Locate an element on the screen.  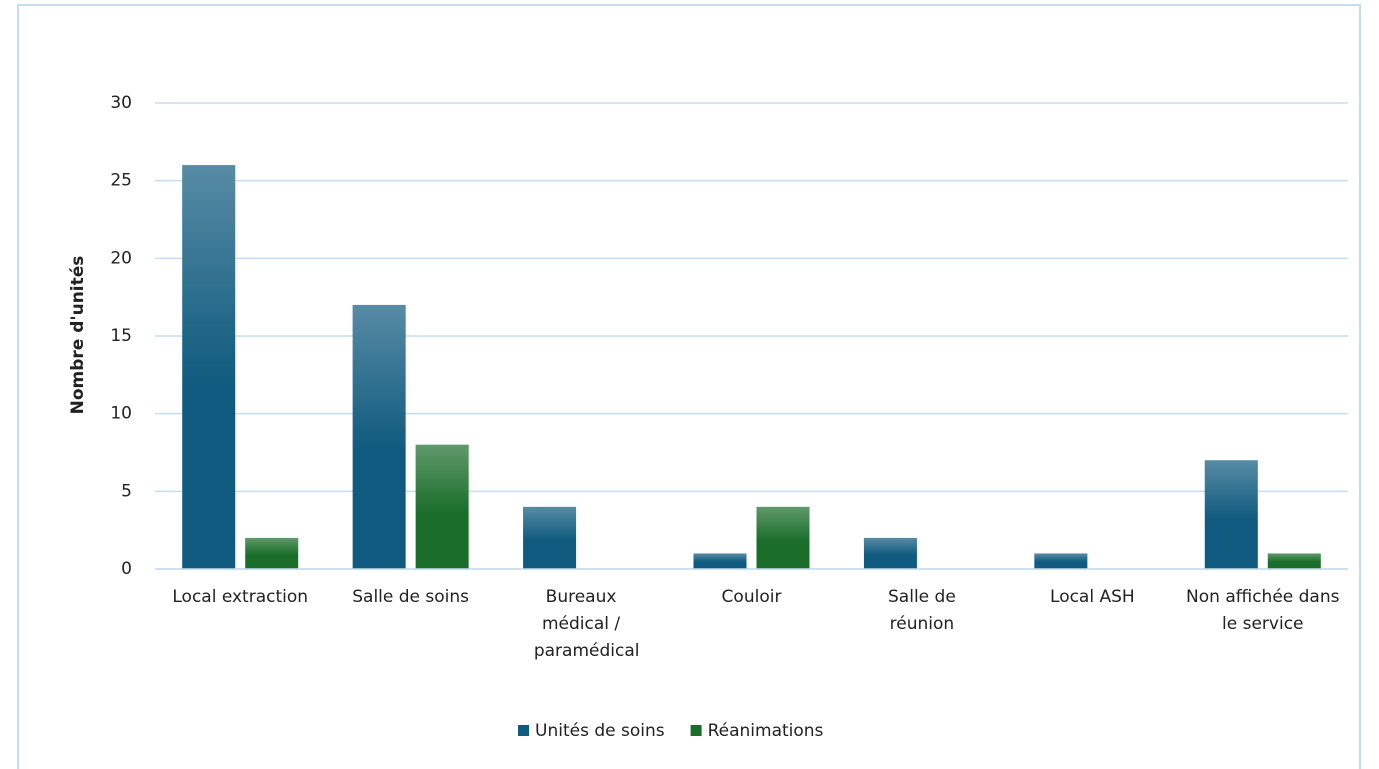
x-tick-label: Local ASH is located at coordinates (1092, 597).